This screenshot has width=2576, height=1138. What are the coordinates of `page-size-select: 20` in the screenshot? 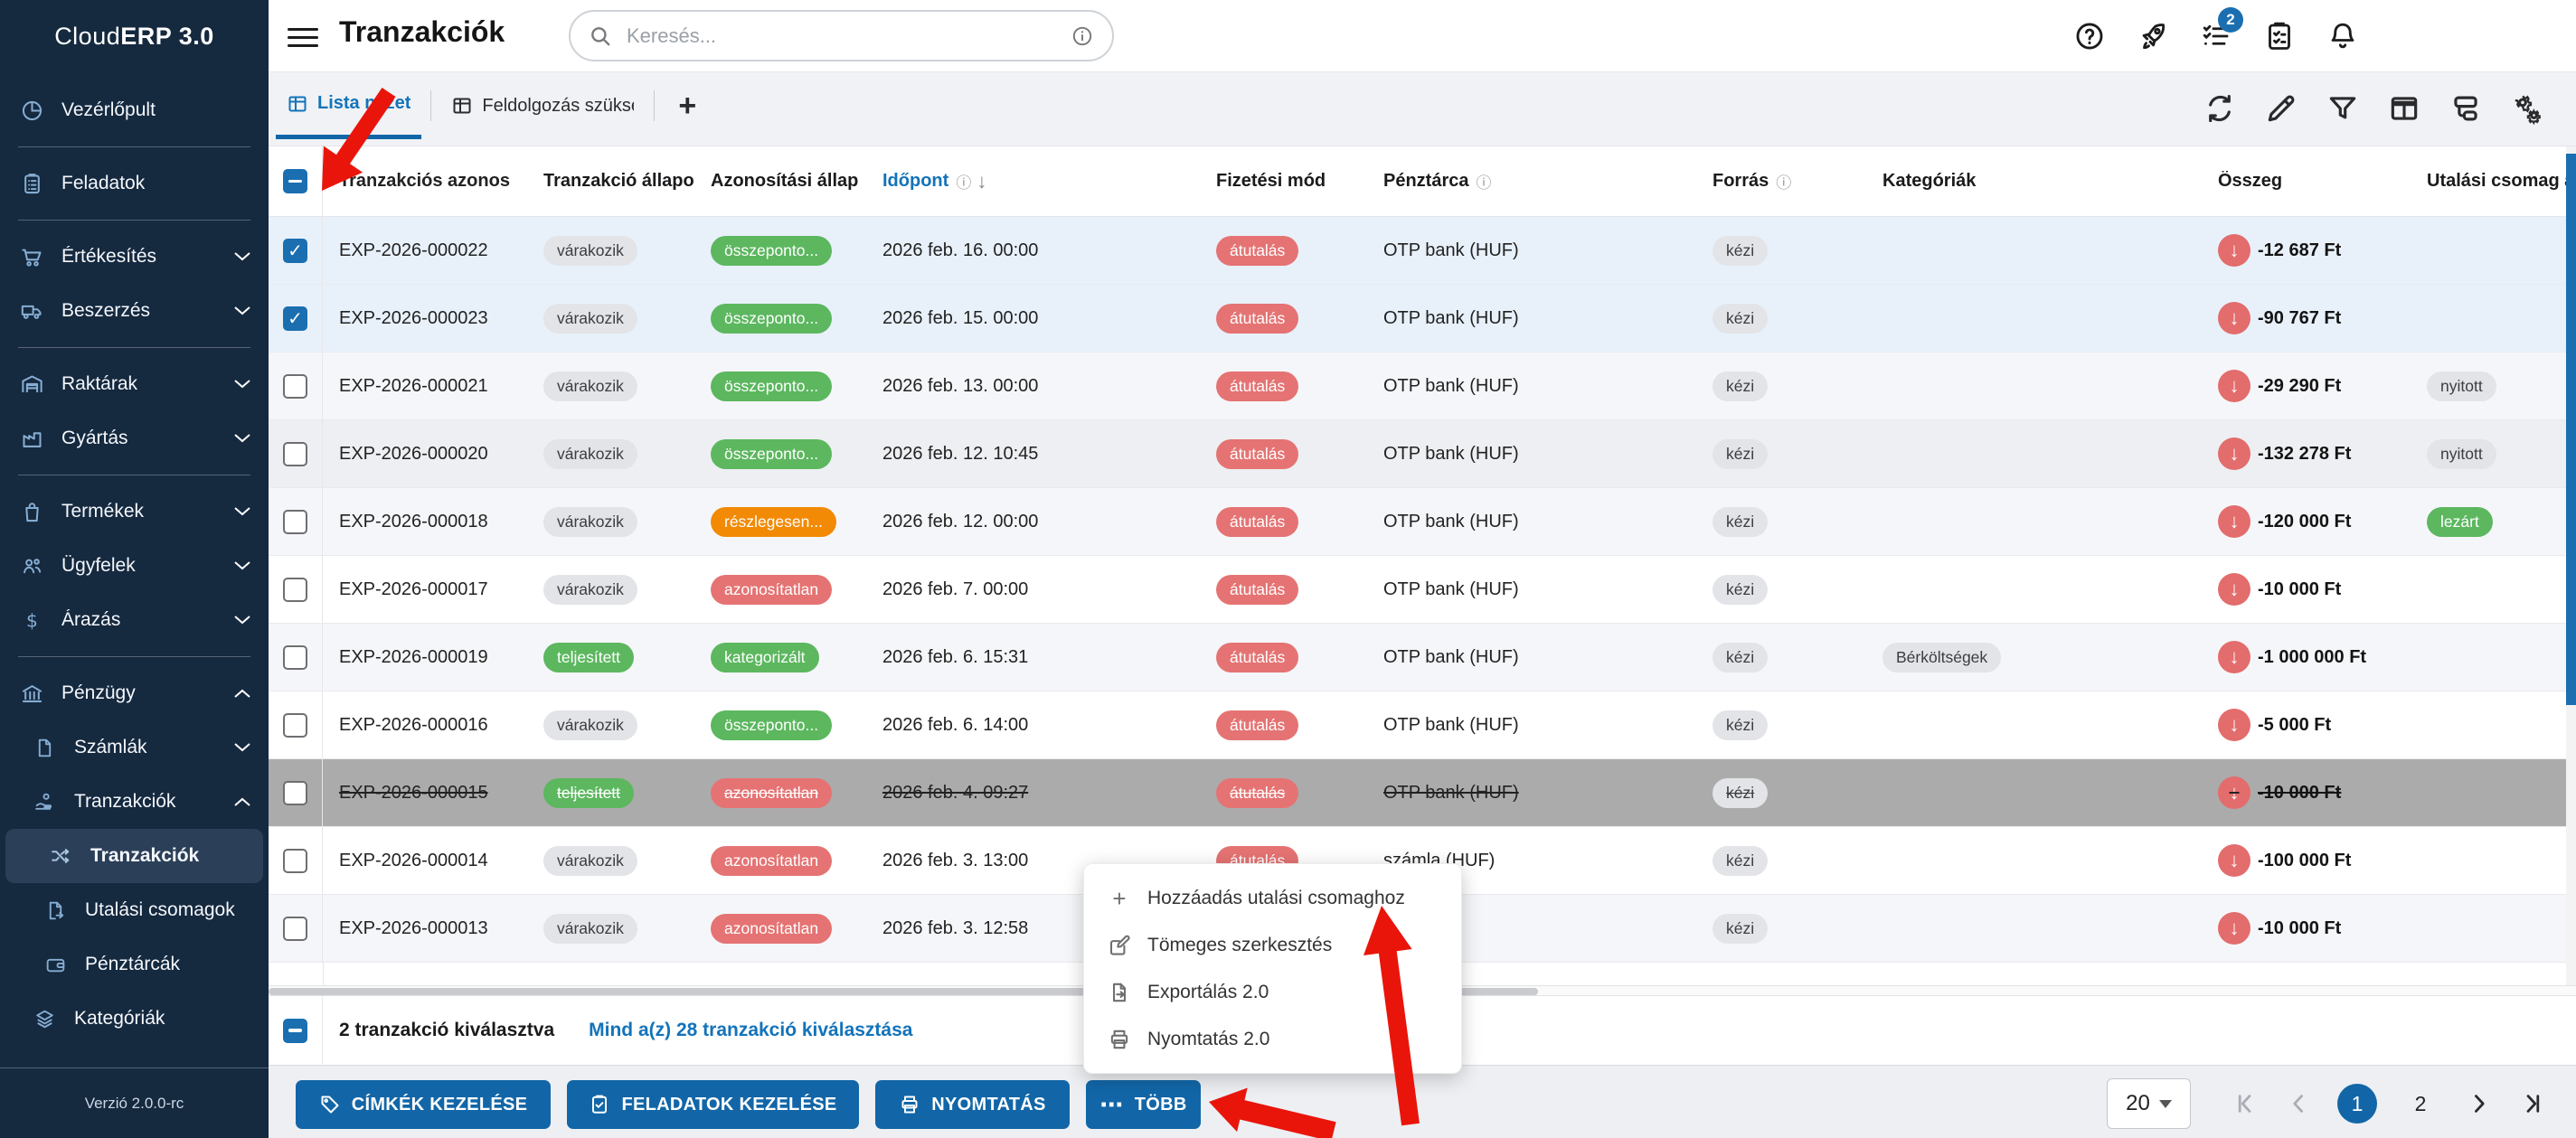 It's located at (2149, 1103).